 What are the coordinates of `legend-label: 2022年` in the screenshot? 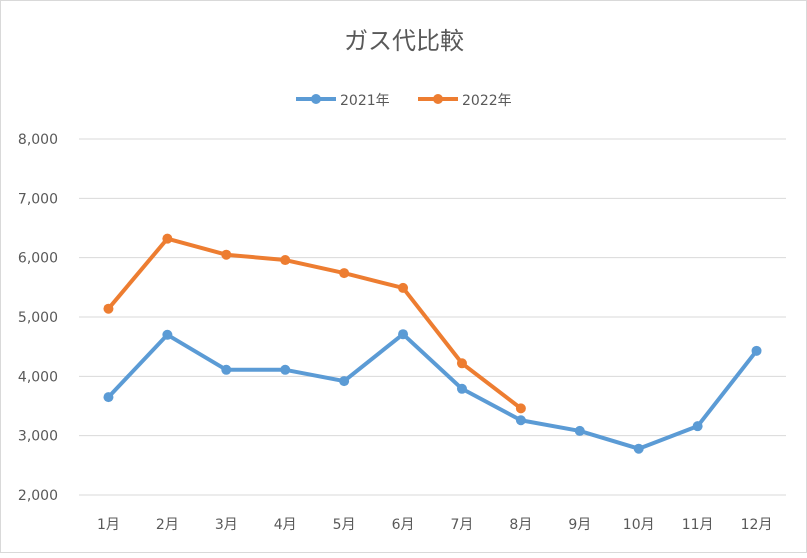 It's located at (487, 101).